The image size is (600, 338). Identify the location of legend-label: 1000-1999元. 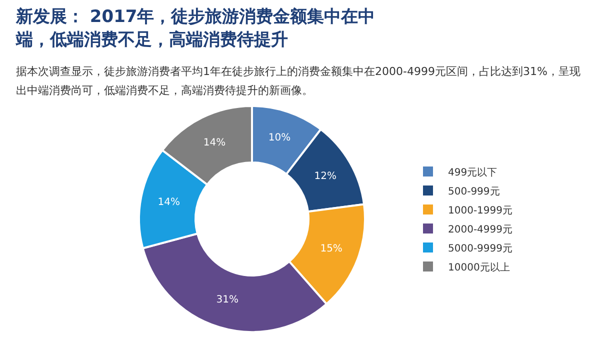
(480, 210).